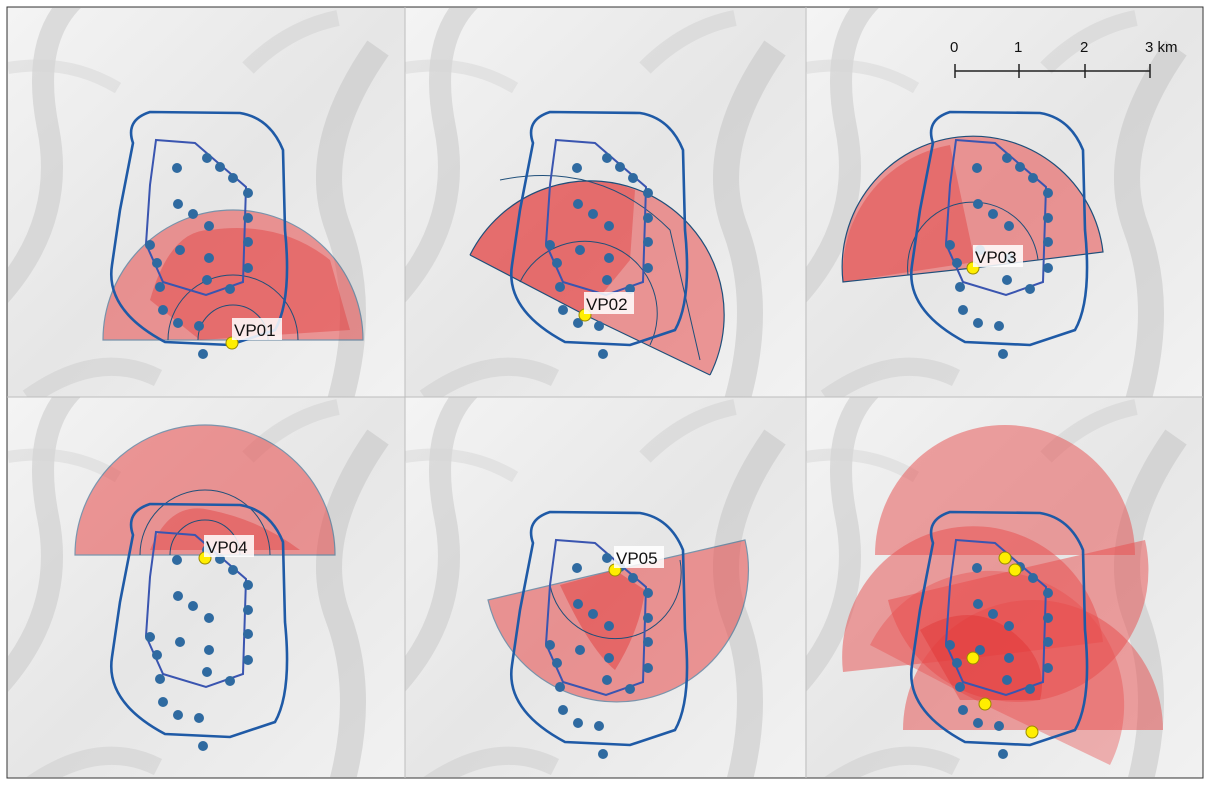  What do you see at coordinates (1018, 47) in the screenshot?
I see `scale-tick-label: 1` at bounding box center [1018, 47].